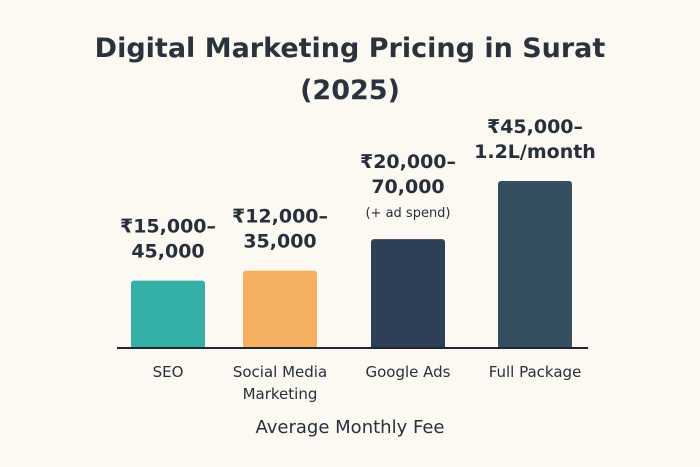 Image resolution: width=700 pixels, height=467 pixels. Describe the element at coordinates (168, 227) in the screenshot. I see `data-label-0-0: ₹15,000–` at that location.